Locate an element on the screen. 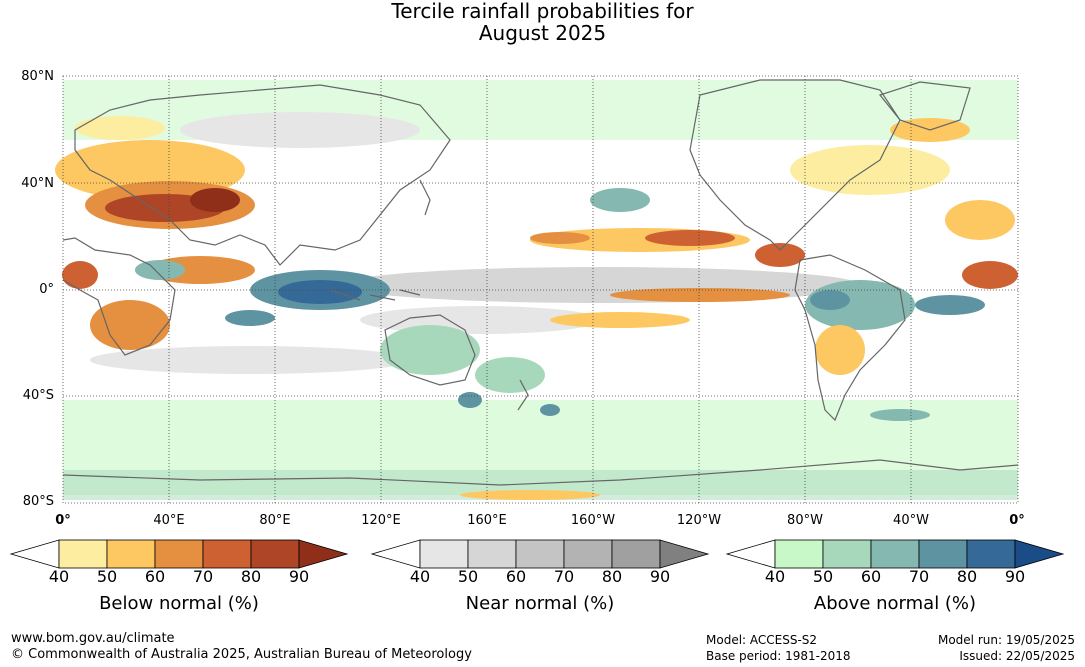 This screenshot has height=667, width=1085. coast-africa is located at coordinates (119, 296).